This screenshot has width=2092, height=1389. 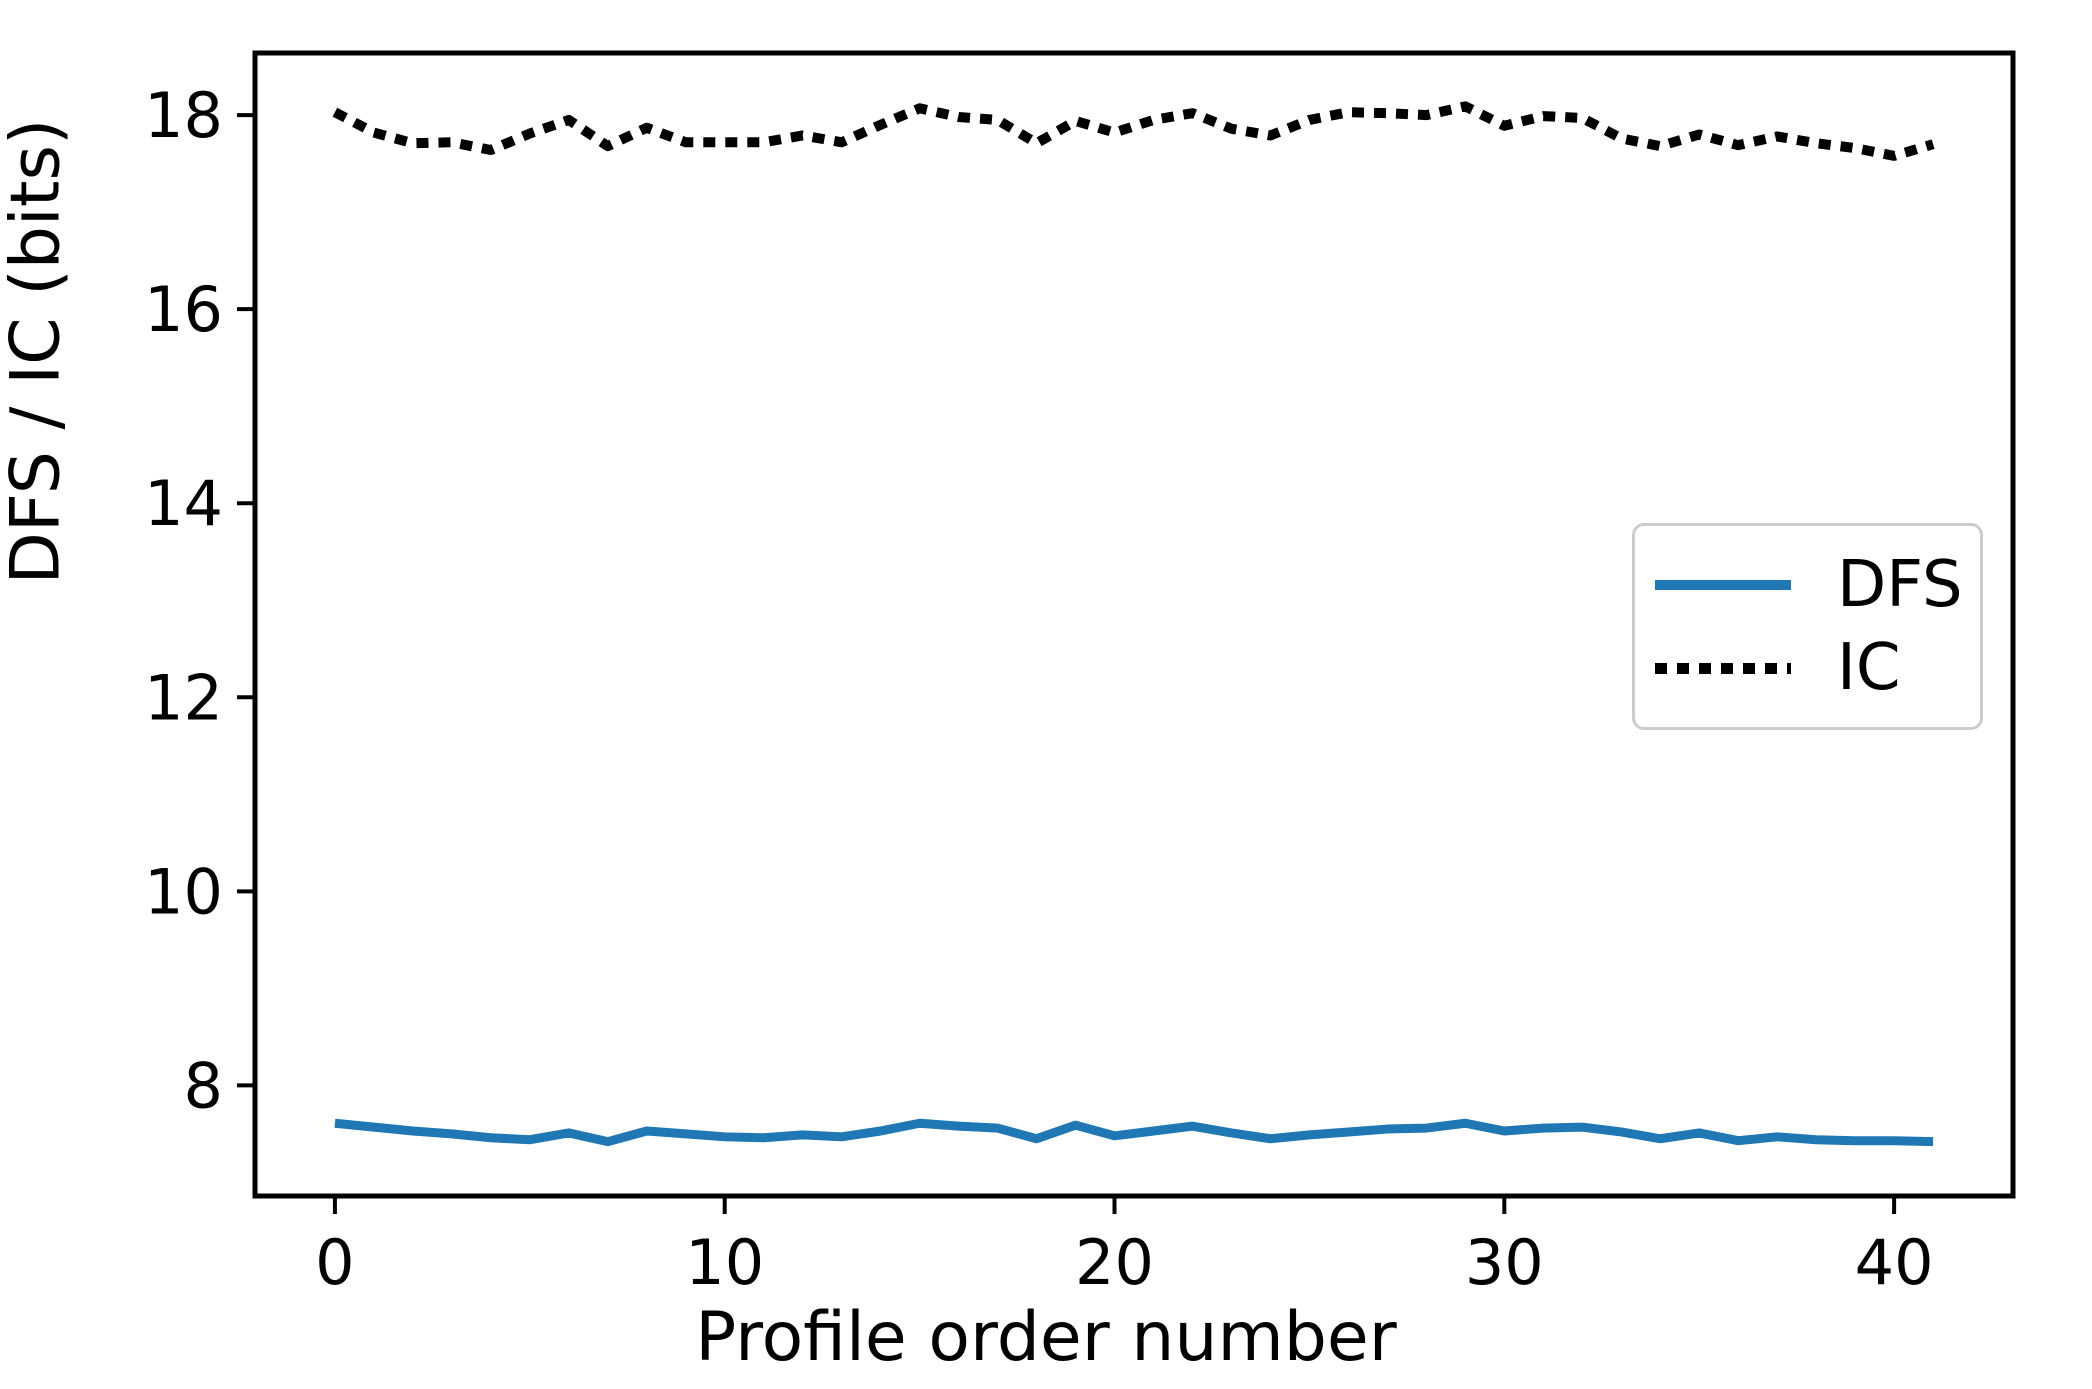 I want to click on y-tick-label: 14, so click(x=183, y=503).